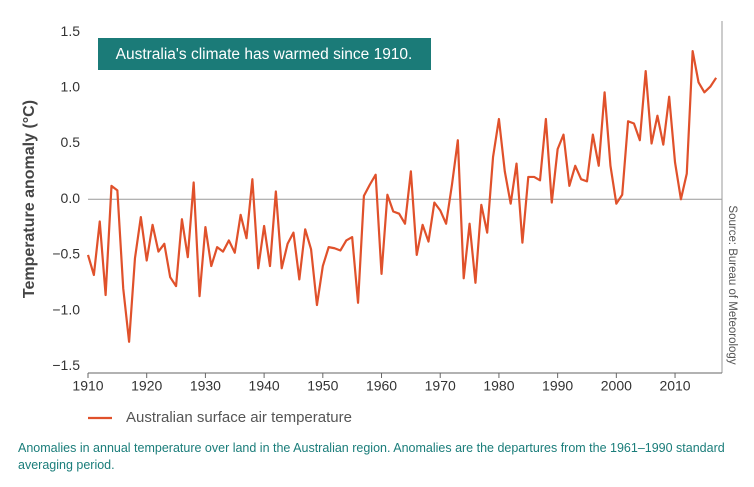 This screenshot has width=754, height=487. What do you see at coordinates (66, 309) in the screenshot?
I see `y-tick-label: −1.0` at bounding box center [66, 309].